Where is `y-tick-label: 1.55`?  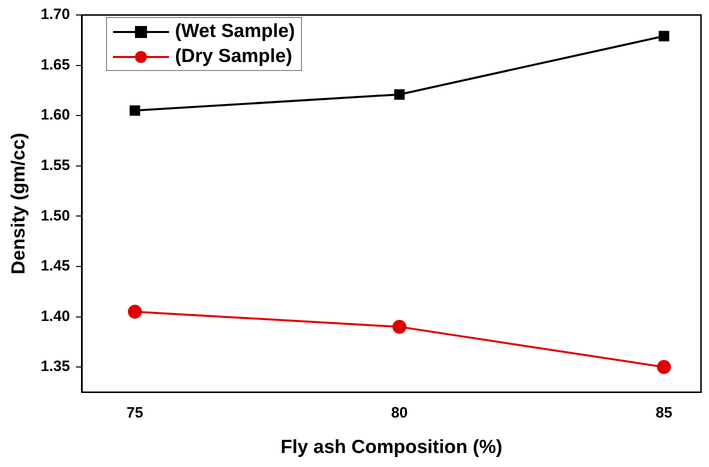 y-tick-label: 1.55 is located at coordinates (55, 165).